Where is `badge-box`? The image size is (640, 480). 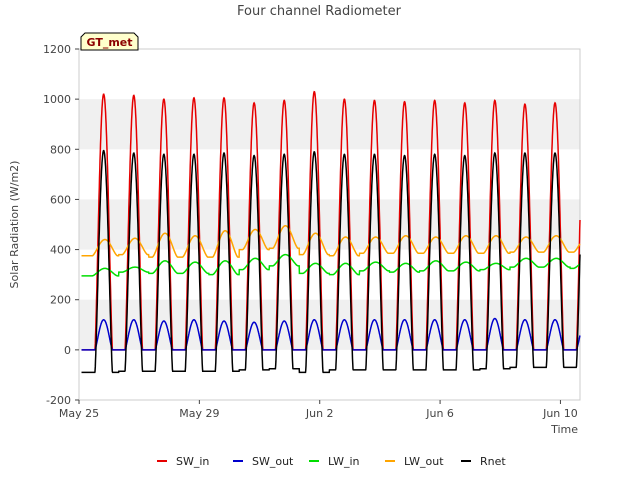 badge-box is located at coordinates (109, 41).